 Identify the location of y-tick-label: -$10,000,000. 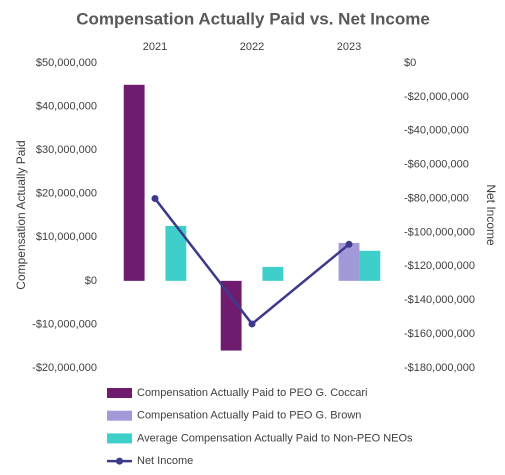
(64, 324).